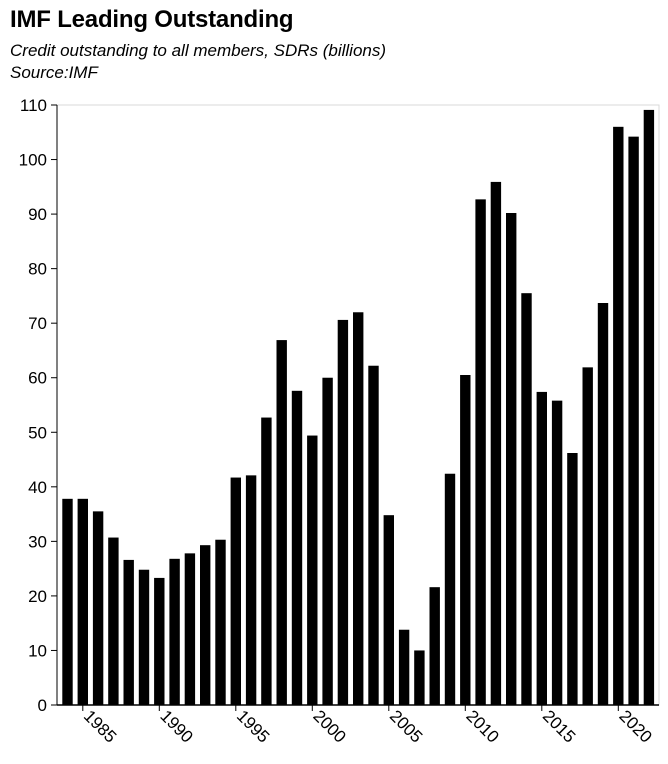 The image size is (668, 764). What do you see at coordinates (113, 621) in the screenshot?
I see `bar-1987` at bounding box center [113, 621].